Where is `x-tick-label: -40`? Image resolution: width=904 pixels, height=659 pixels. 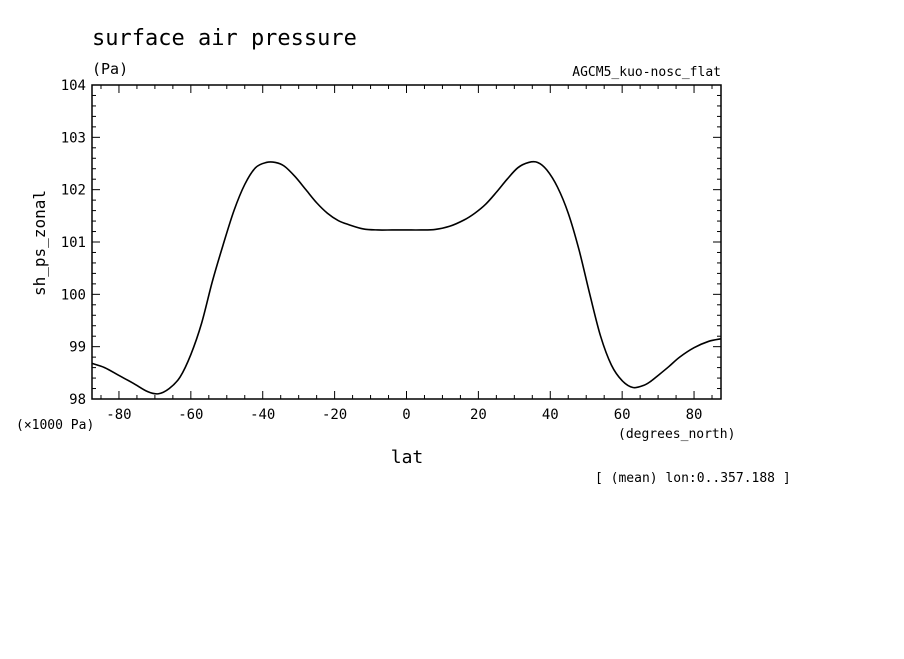
x-tick-label: -40 is located at coordinates (262, 415).